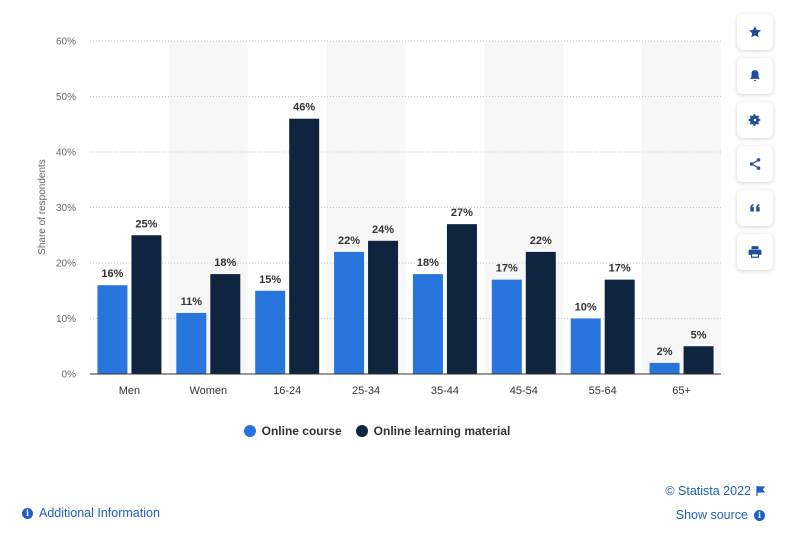 This screenshot has width=785, height=543. I want to click on legend-item-online-learning-material: Online learning material, so click(433, 431).